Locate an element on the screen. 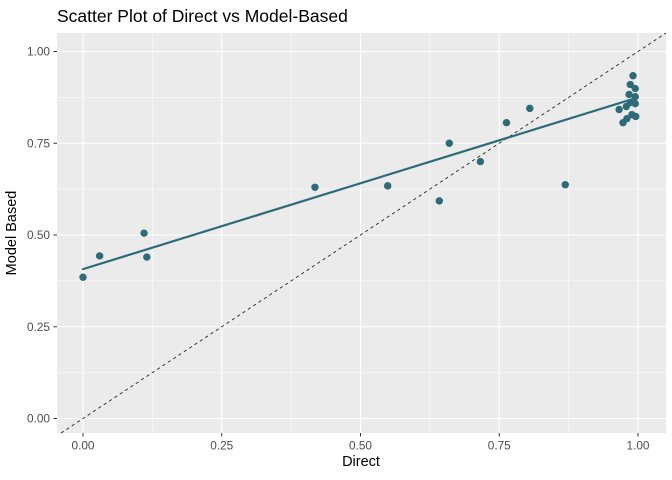 This screenshot has height=480, width=672. x-axis-title: Direct is located at coordinates (361, 462).